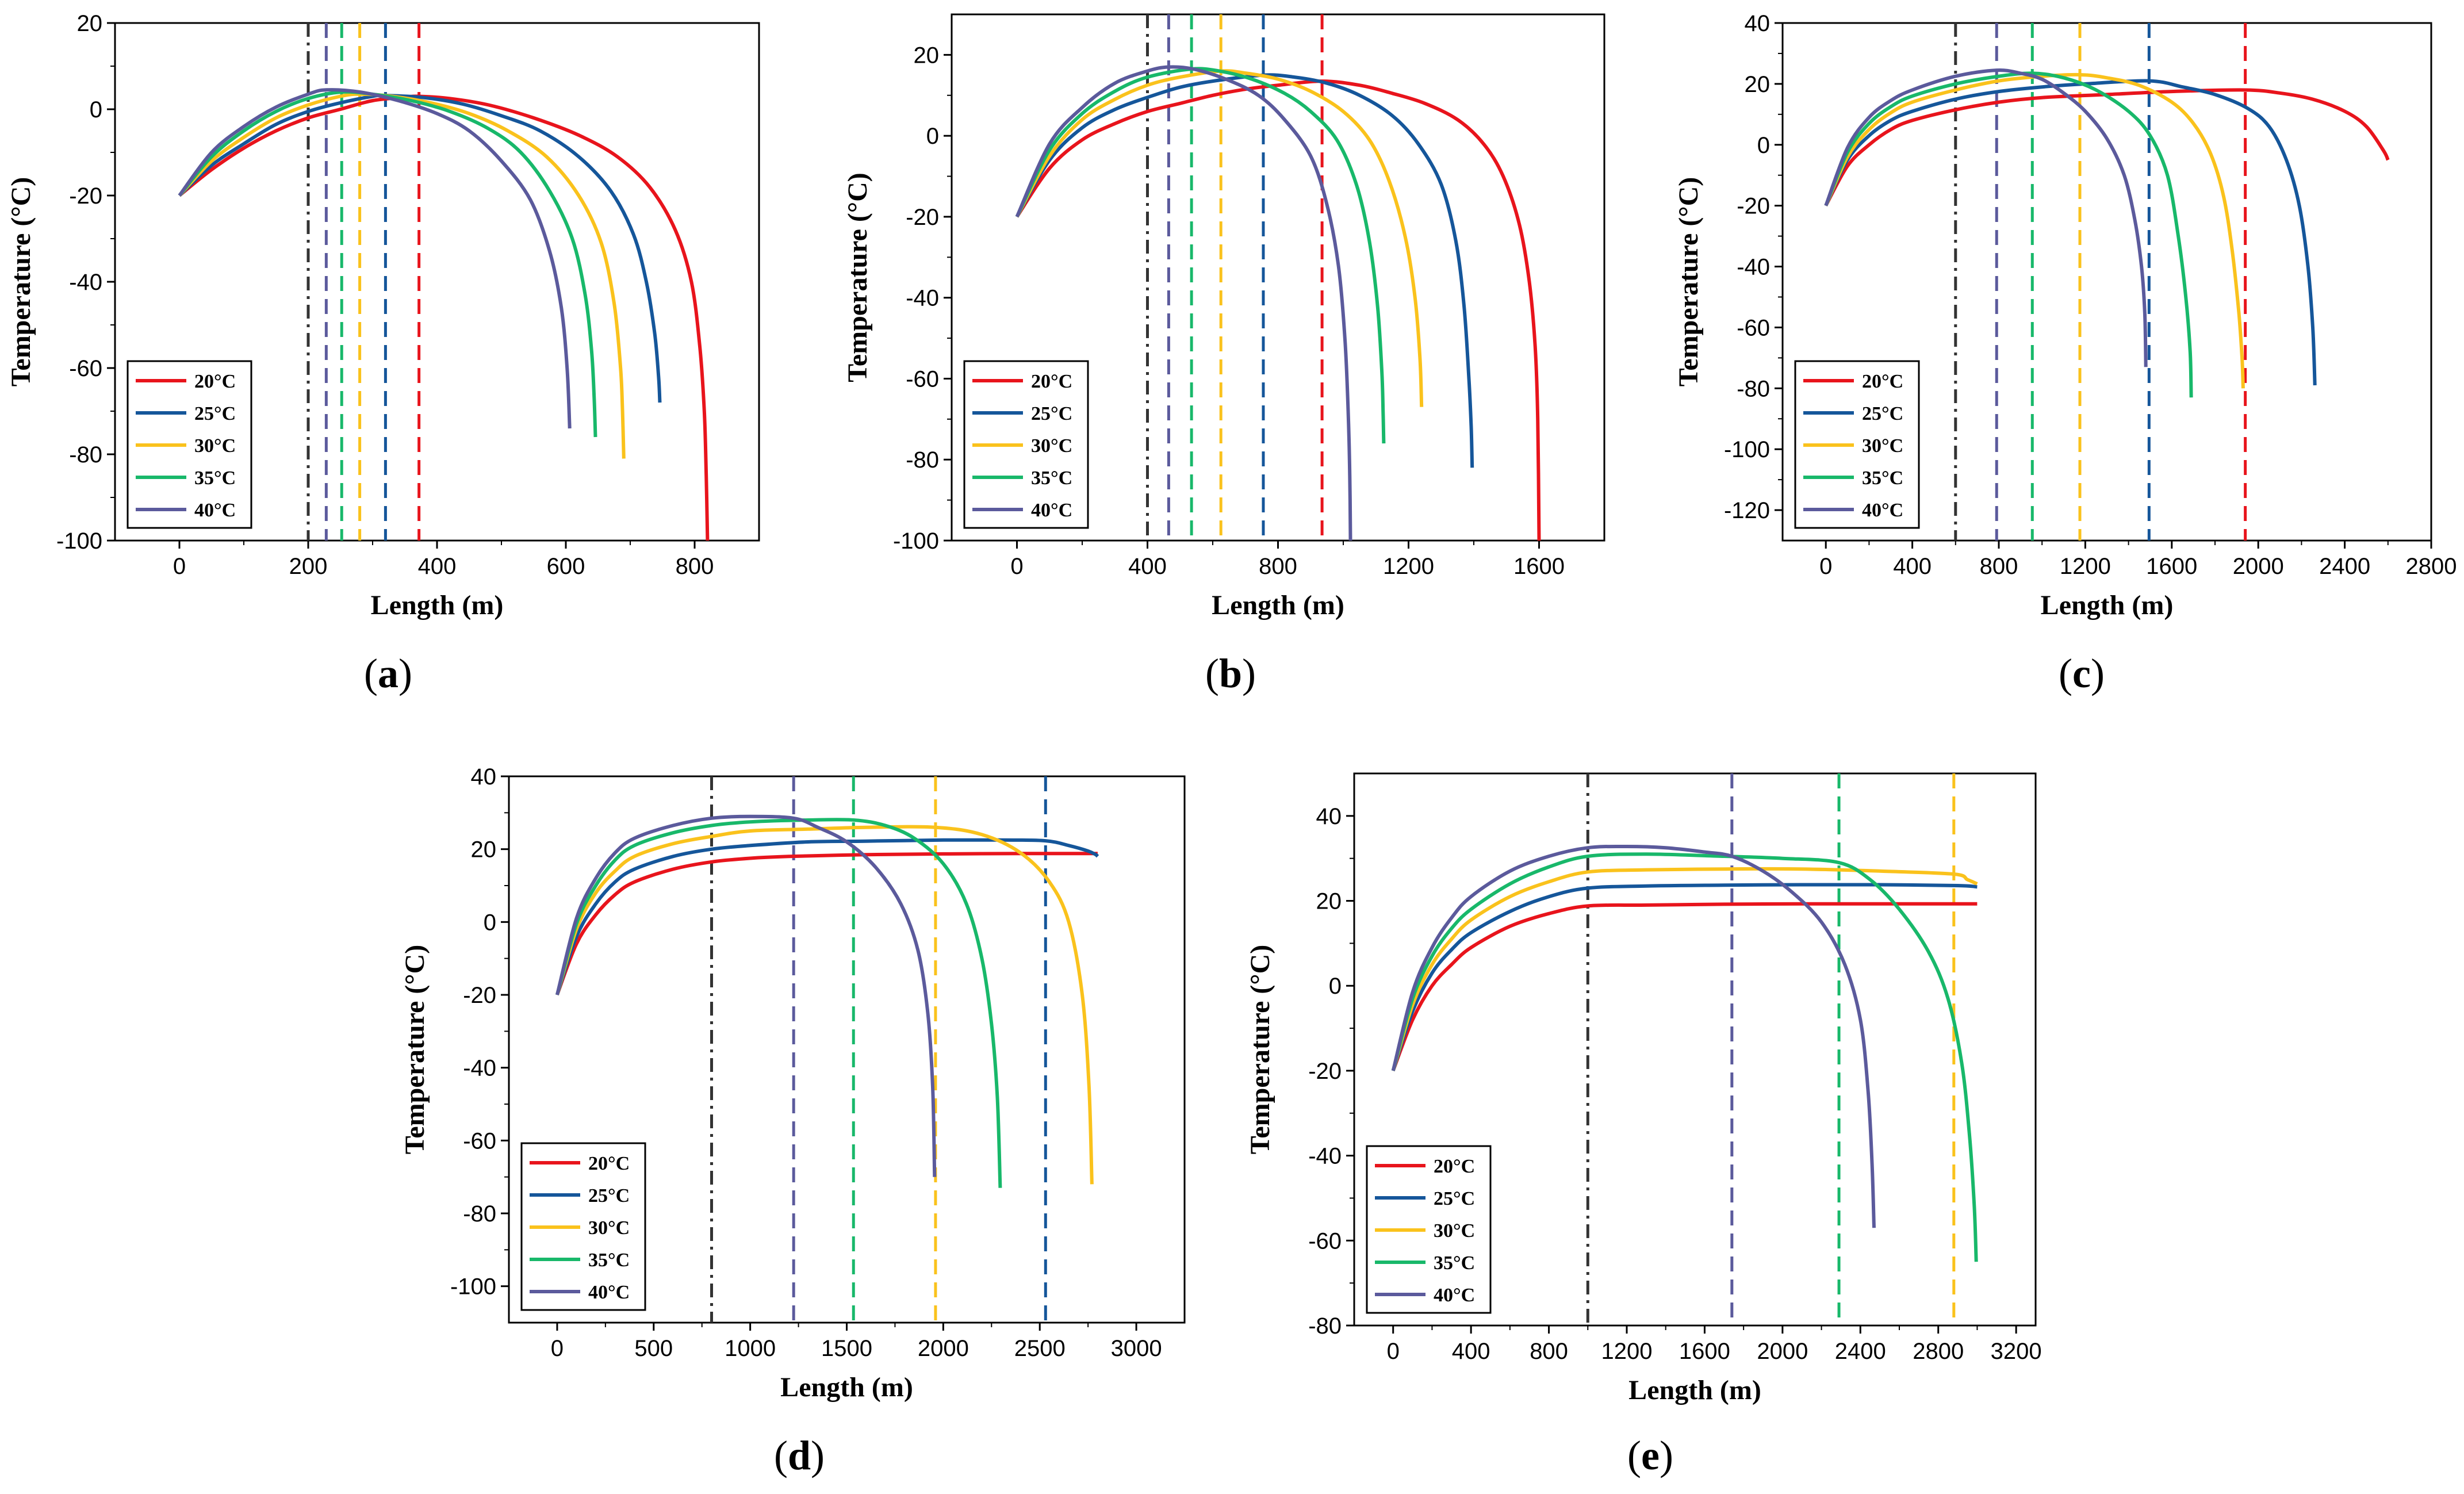  What do you see at coordinates (1040, 1349) in the screenshot?
I see `x-tick-label: 2500` at bounding box center [1040, 1349].